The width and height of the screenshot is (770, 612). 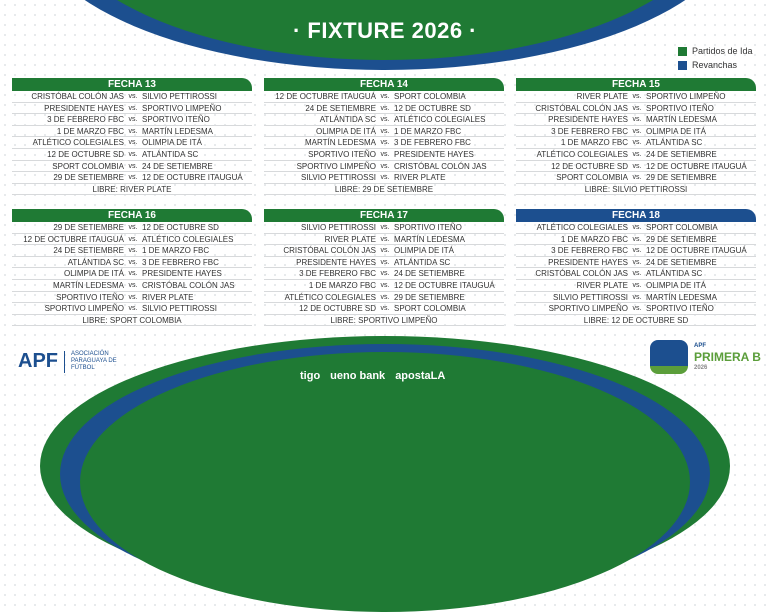 I want to click on legend: Partidos de Ida Revanchas, so click(x=715, y=58).